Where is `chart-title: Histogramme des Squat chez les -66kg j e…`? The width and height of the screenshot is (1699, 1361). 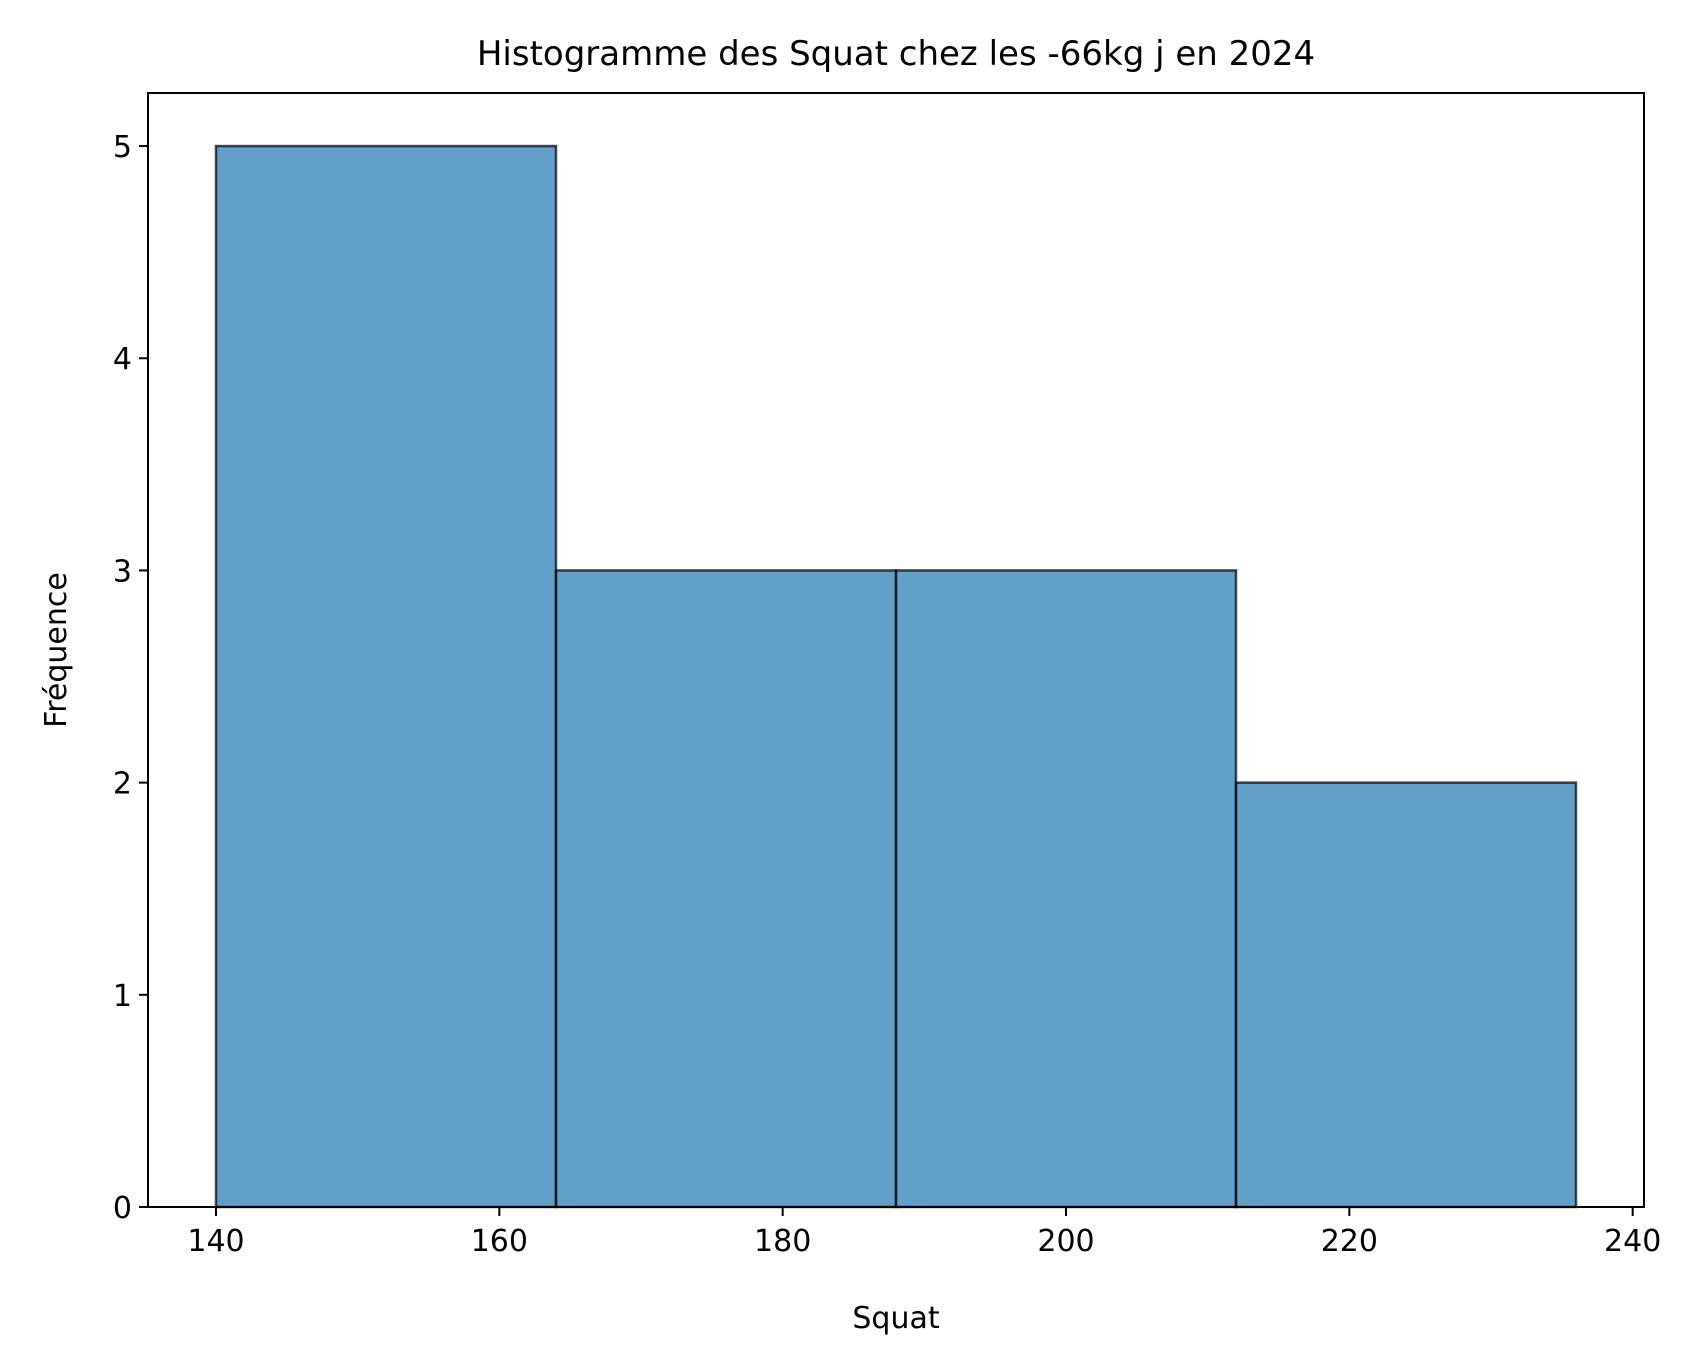
chart-title: Histogramme des Squat chez les -66kg j e… is located at coordinates (896, 54).